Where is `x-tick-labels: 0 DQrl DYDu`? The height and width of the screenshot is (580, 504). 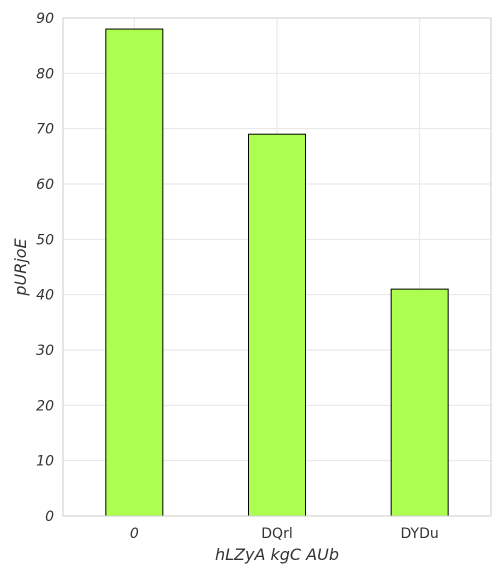
x-tick-labels: 0 DQrl DYDu is located at coordinates (284, 534).